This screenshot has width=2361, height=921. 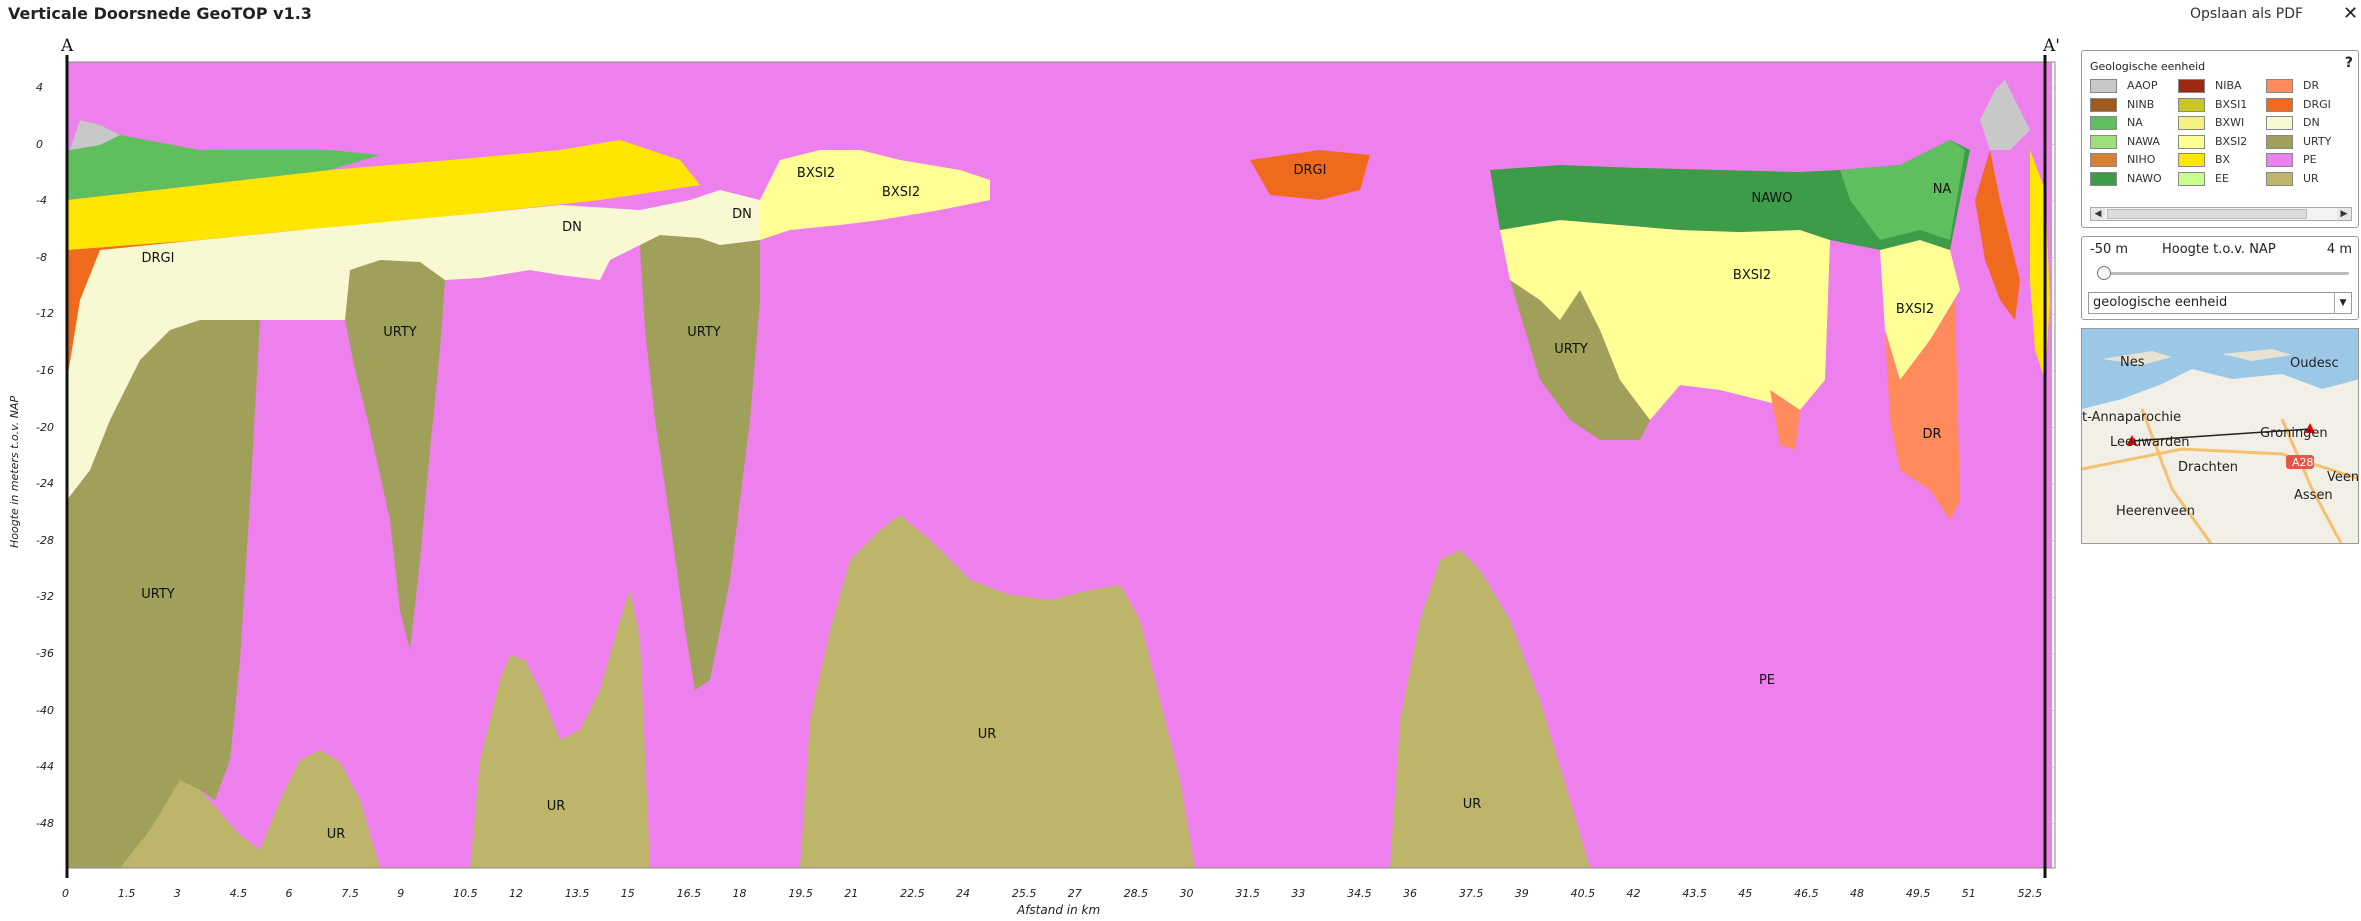 What do you see at coordinates (1471, 893) in the screenshot?
I see `x-tick-label: 37.5` at bounding box center [1471, 893].